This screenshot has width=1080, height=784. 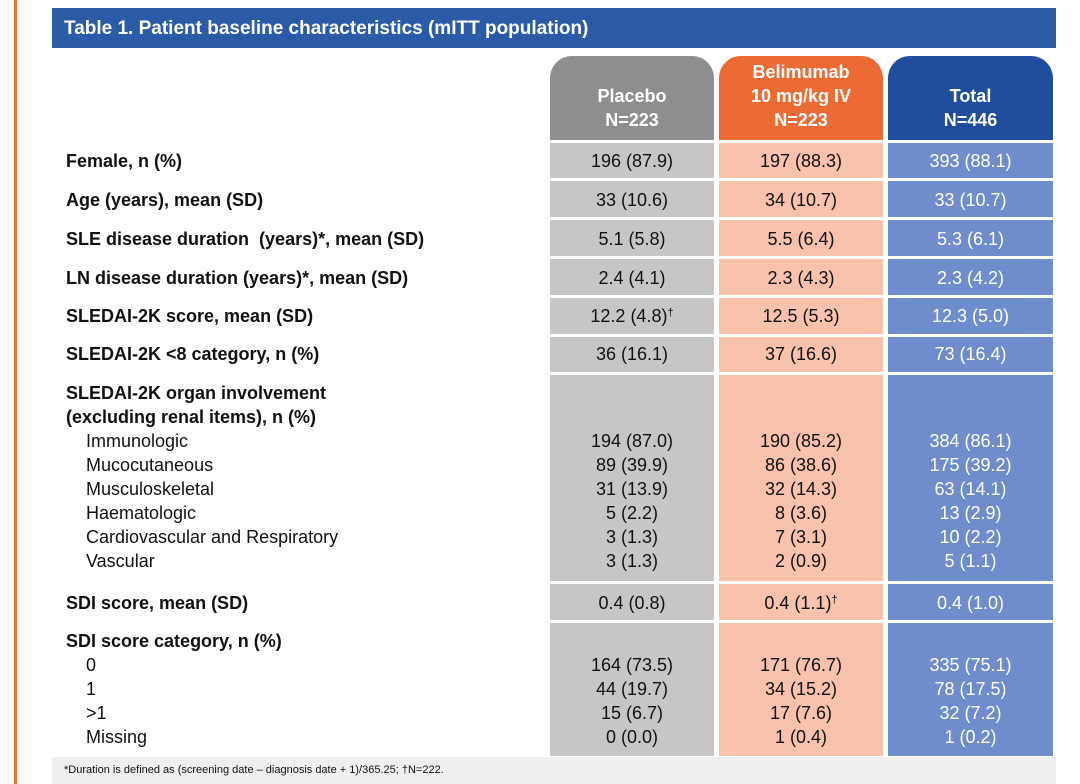 What do you see at coordinates (15, 392) in the screenshot?
I see `left-accent-bar` at bounding box center [15, 392].